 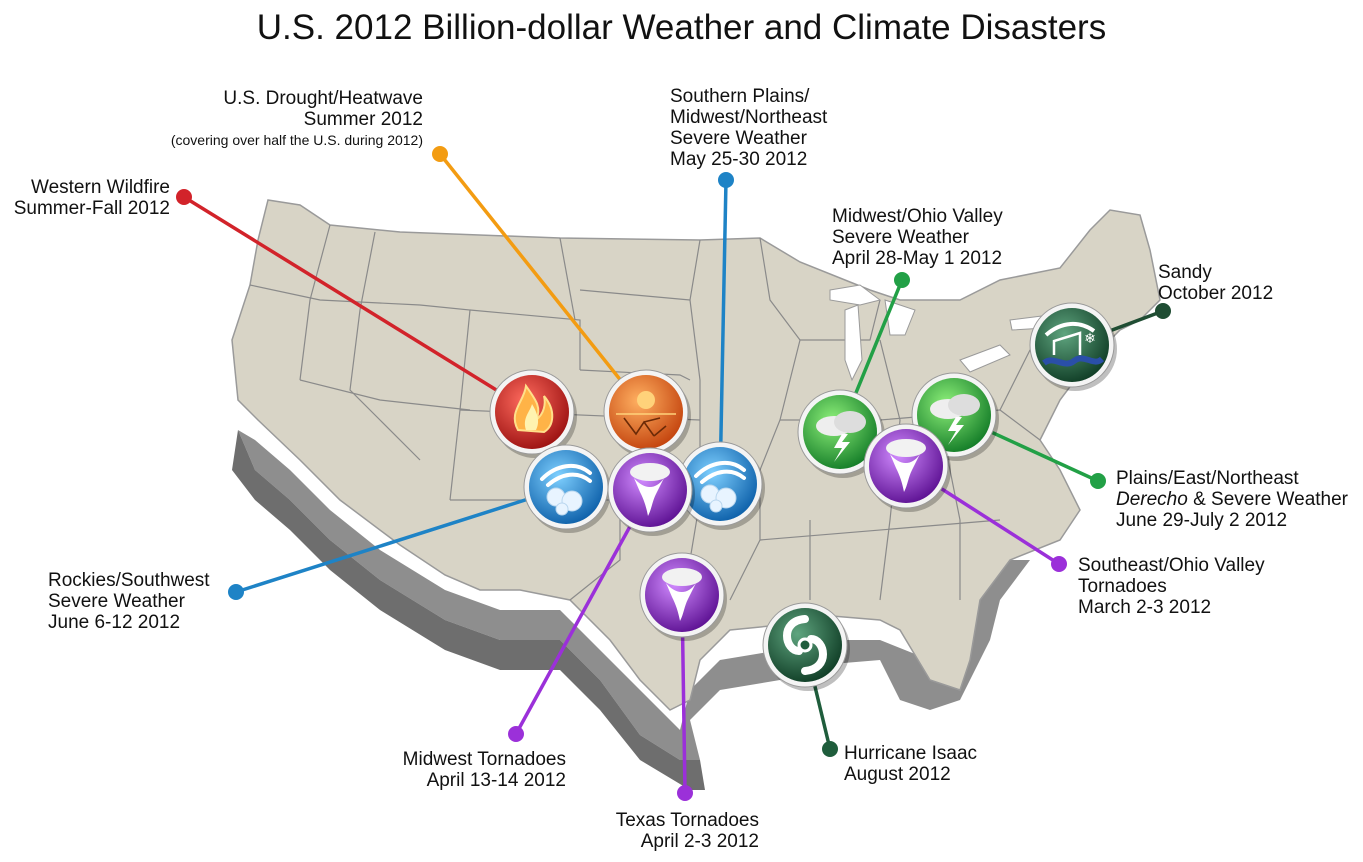 I want to click on marker-dot-midwest-ohio, so click(x=902, y=280).